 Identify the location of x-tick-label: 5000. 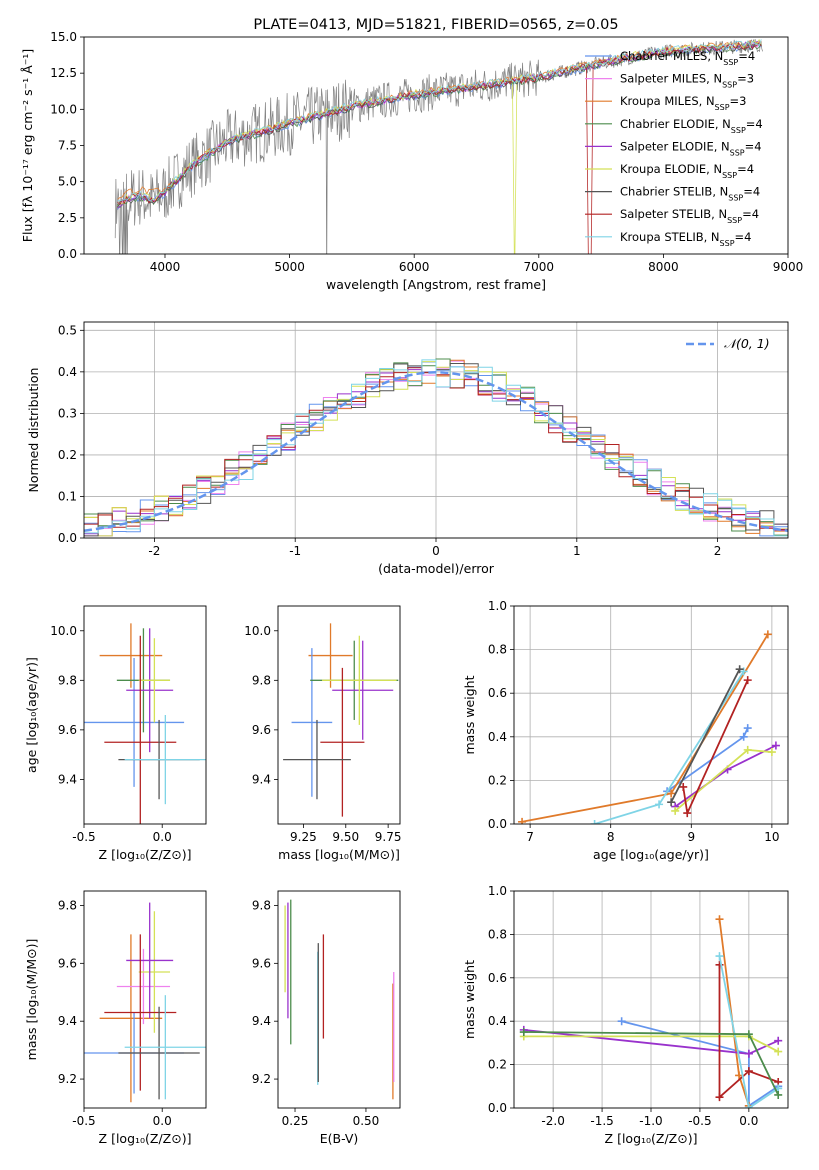
(289, 267).